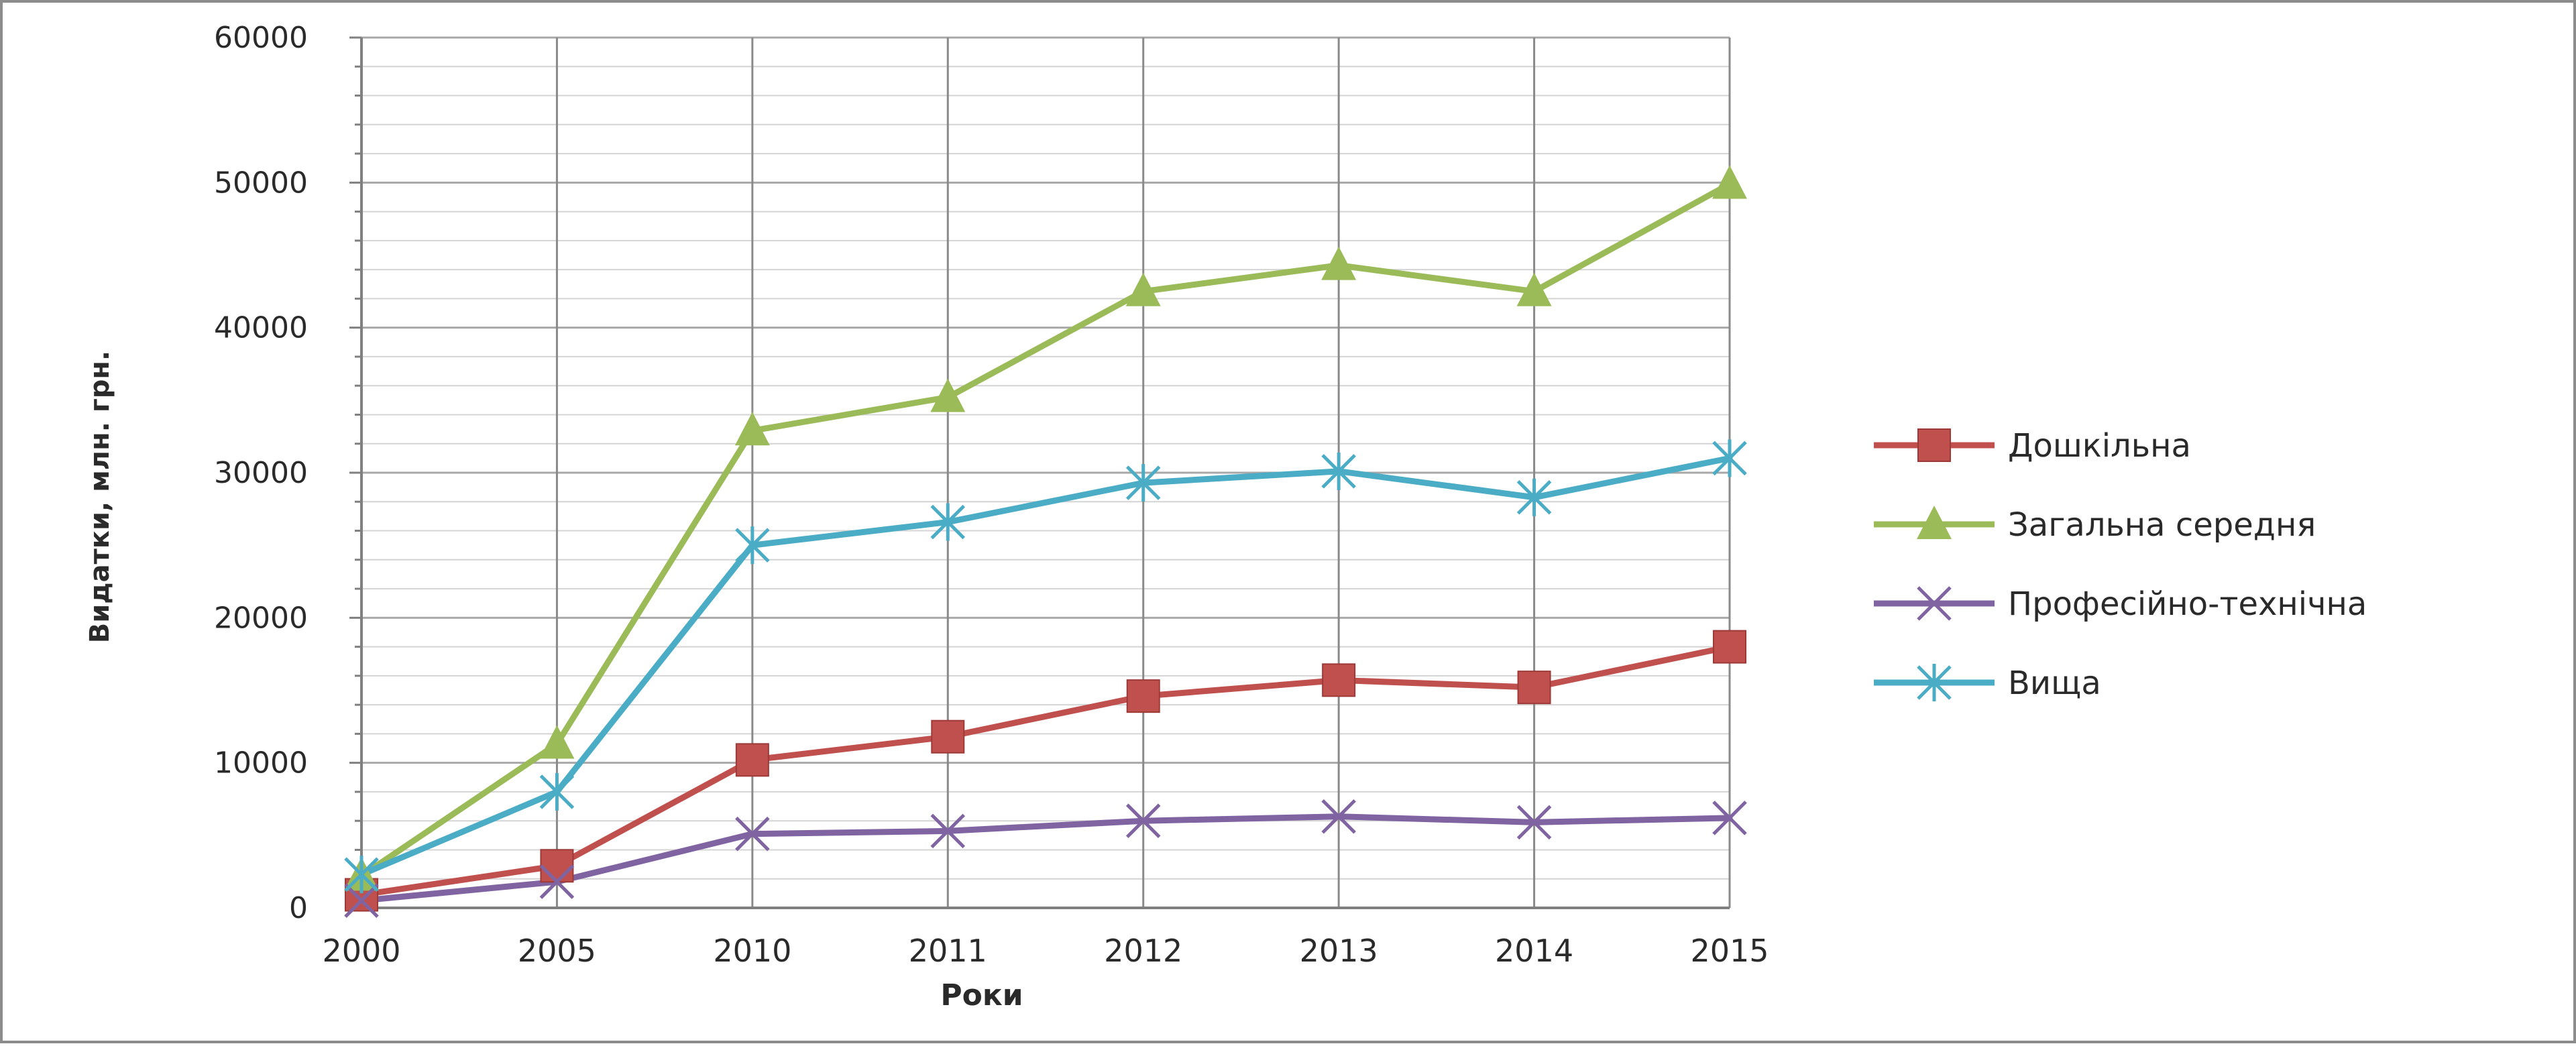  I want to click on legend-entry-square: Дошкільна, so click(2032, 446).